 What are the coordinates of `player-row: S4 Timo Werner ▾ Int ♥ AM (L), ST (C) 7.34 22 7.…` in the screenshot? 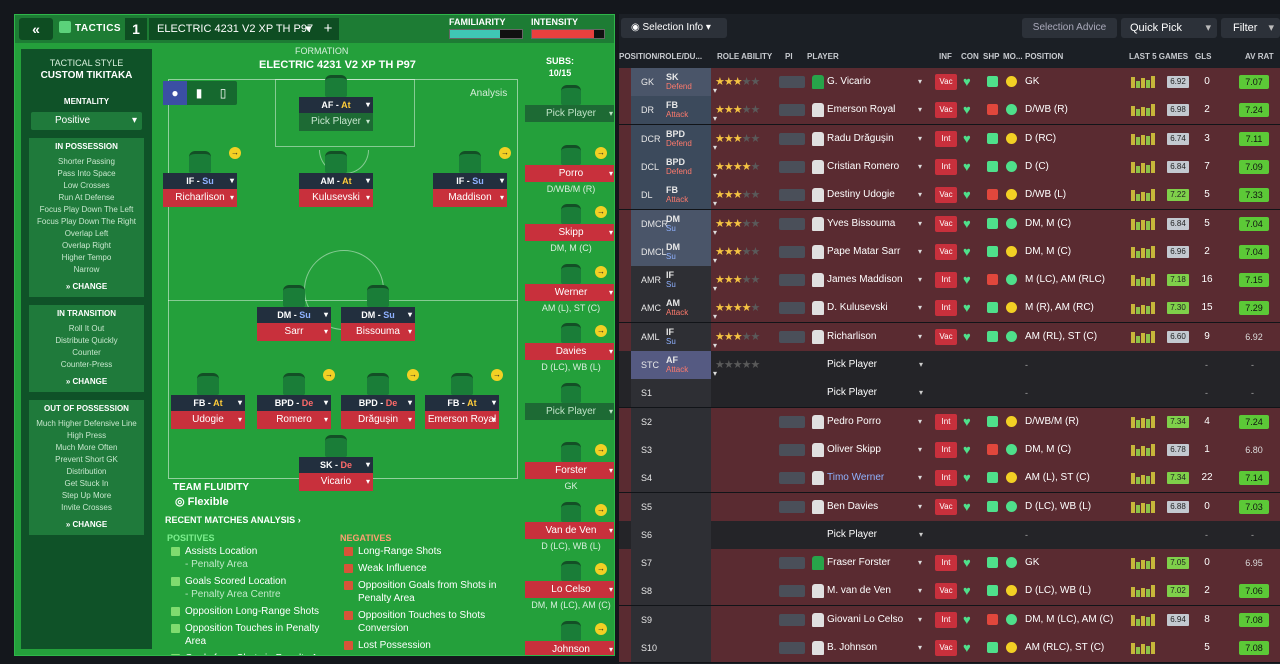 It's located at (949, 478).